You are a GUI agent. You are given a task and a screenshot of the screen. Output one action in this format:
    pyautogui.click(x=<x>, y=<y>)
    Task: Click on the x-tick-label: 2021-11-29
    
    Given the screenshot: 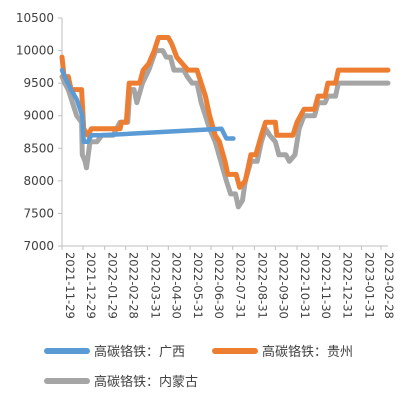 What is the action you would take?
    pyautogui.click(x=70, y=285)
    